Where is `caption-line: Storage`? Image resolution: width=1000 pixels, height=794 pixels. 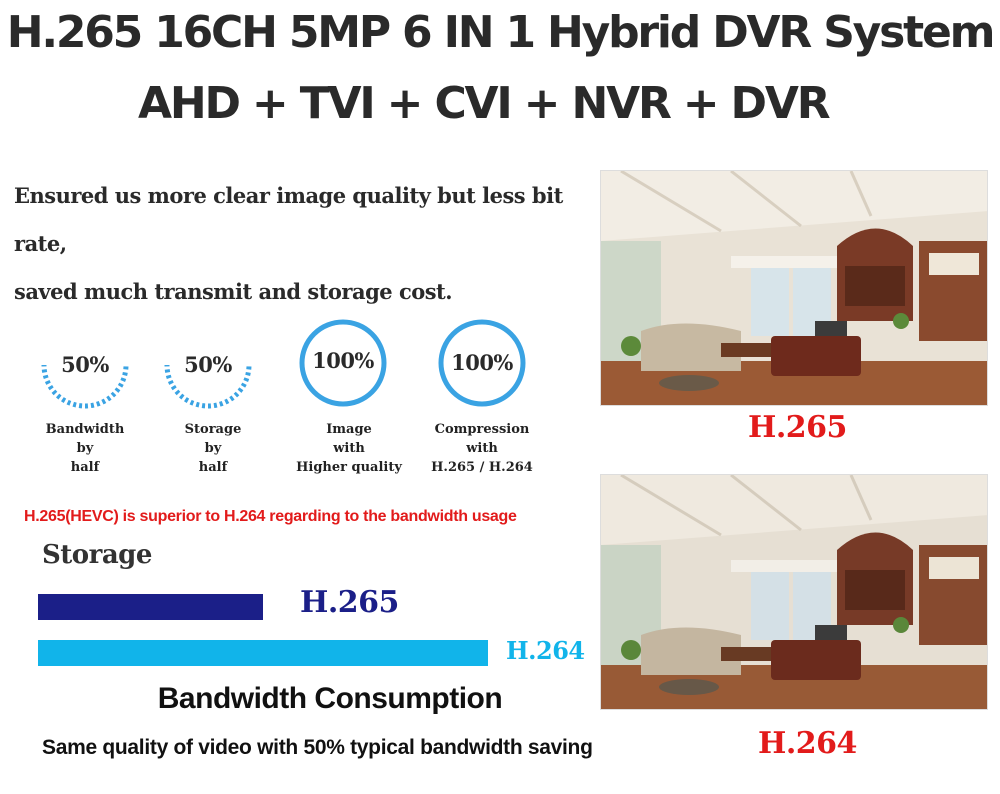 caption-line: Storage is located at coordinates (213, 429).